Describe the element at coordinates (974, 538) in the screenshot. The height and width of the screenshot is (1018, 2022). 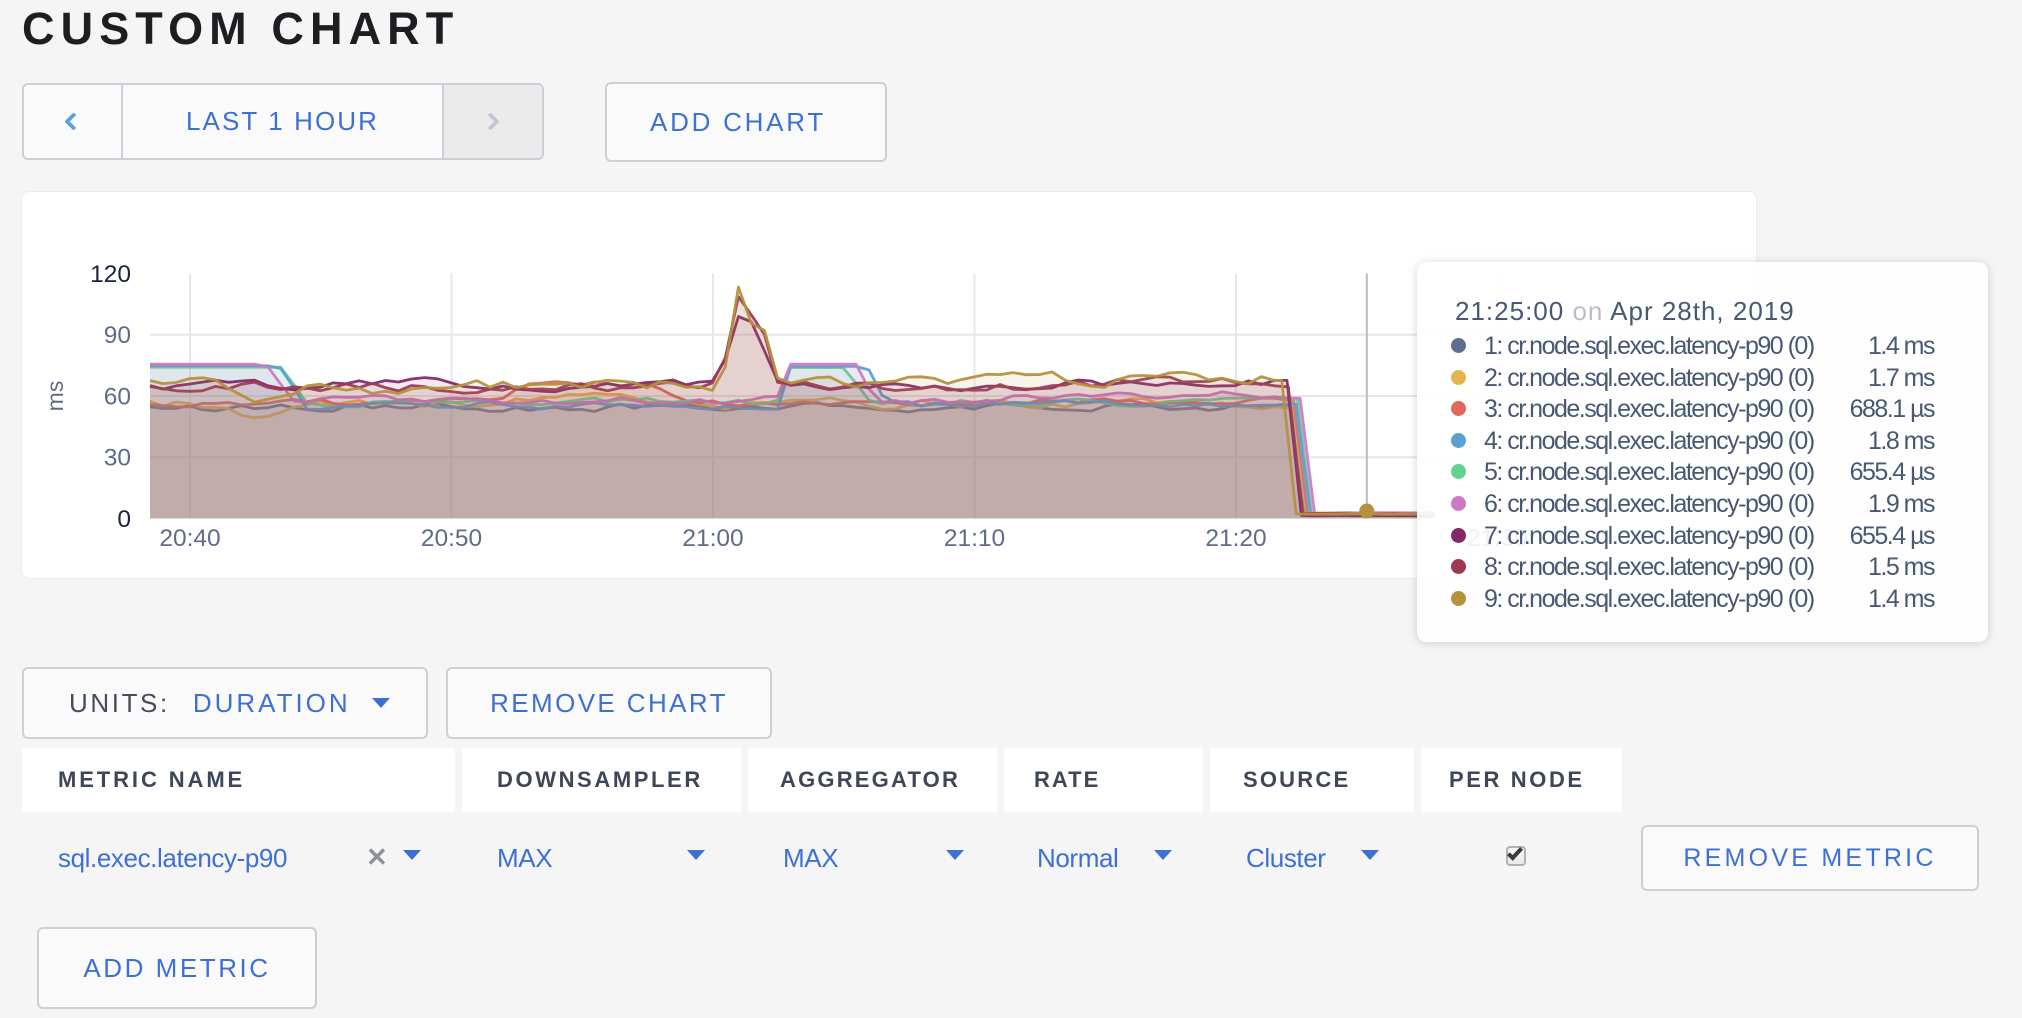
I see `svg-text: 21:10` at that location.